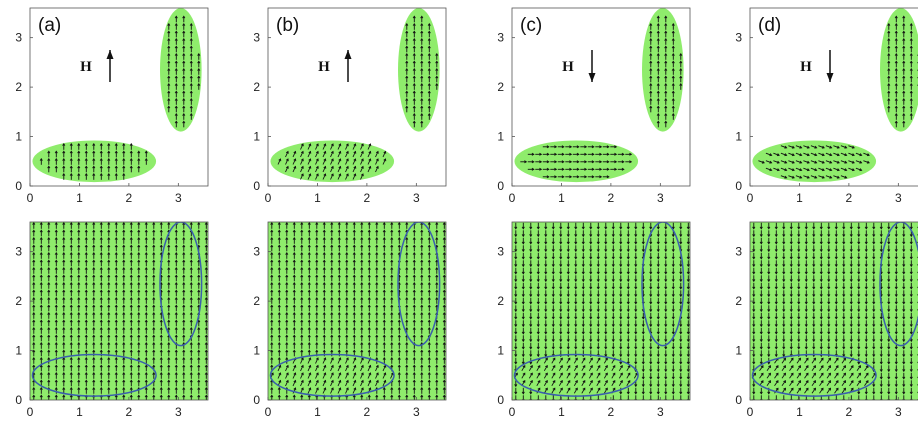  Describe the element at coordinates (738, 38) in the screenshot. I see `y-tick-label: 3` at that location.